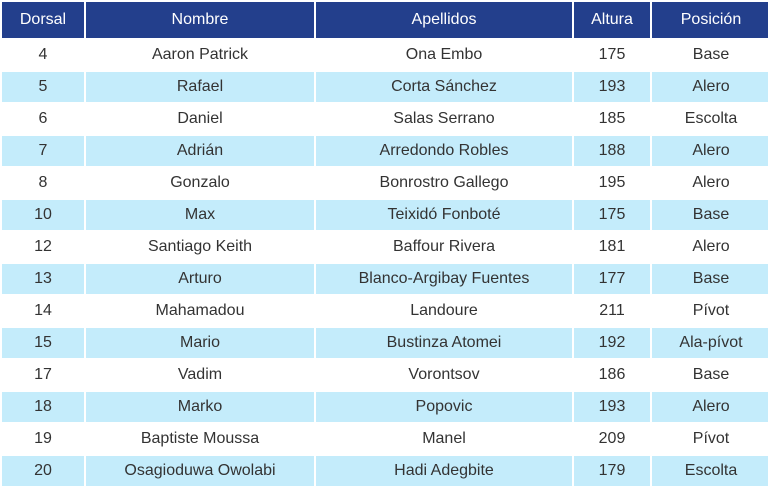 Image resolution: width=768 pixels, height=493 pixels. What do you see at coordinates (43, 407) in the screenshot?
I see `cell-dorsal: 18` at bounding box center [43, 407].